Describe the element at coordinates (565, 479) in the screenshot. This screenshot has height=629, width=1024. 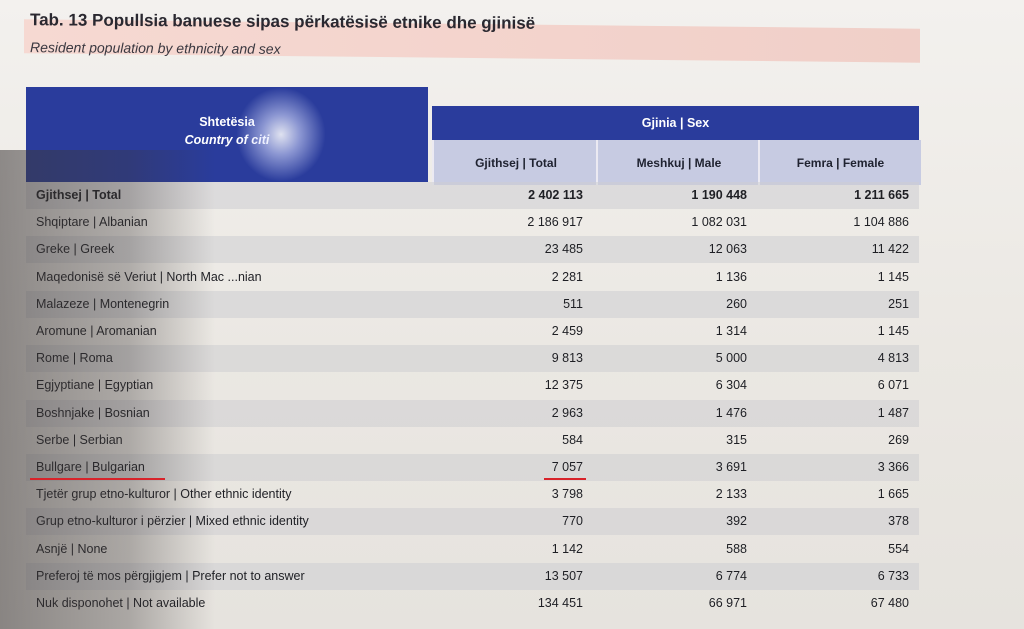
I see `highlight-underline-total` at that location.